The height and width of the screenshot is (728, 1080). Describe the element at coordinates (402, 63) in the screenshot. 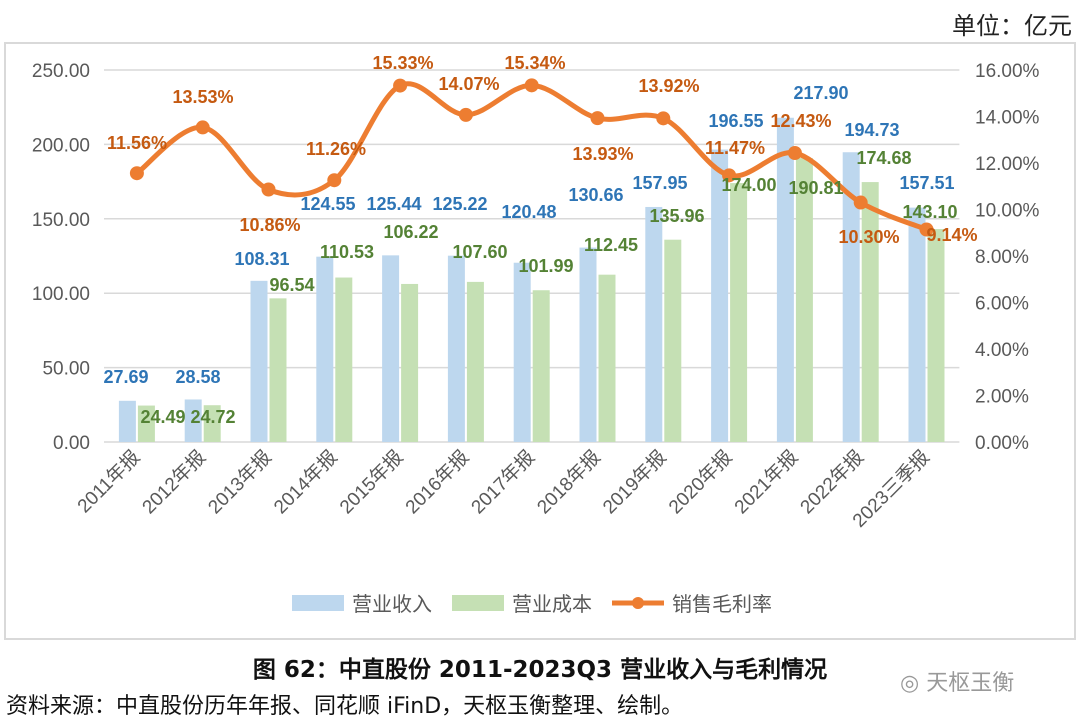

I see `margin-data-label: 15.33%` at that location.